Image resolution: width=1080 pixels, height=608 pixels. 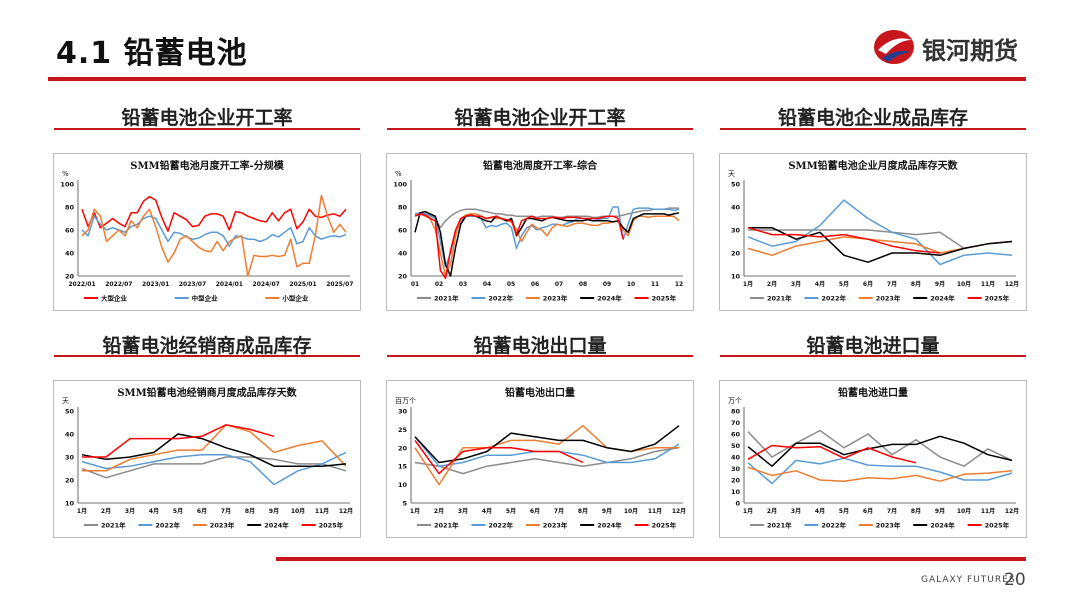 What do you see at coordinates (651, 559) in the screenshot?
I see `footer-divider` at bounding box center [651, 559].